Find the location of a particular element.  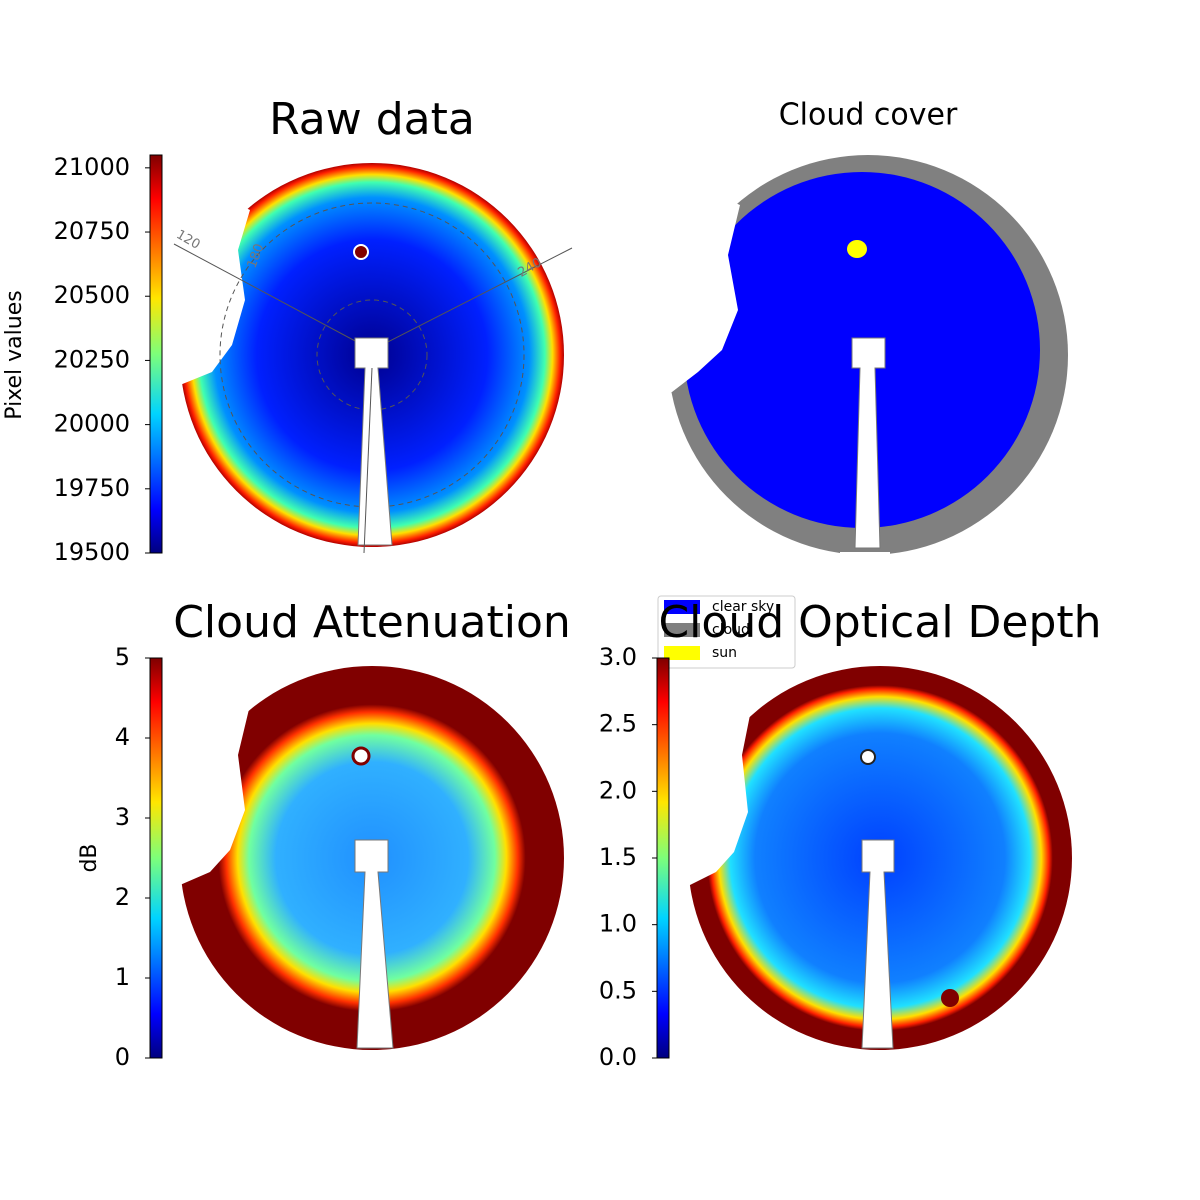

panel-title: Cloud Attenuation is located at coordinates (372, 622).